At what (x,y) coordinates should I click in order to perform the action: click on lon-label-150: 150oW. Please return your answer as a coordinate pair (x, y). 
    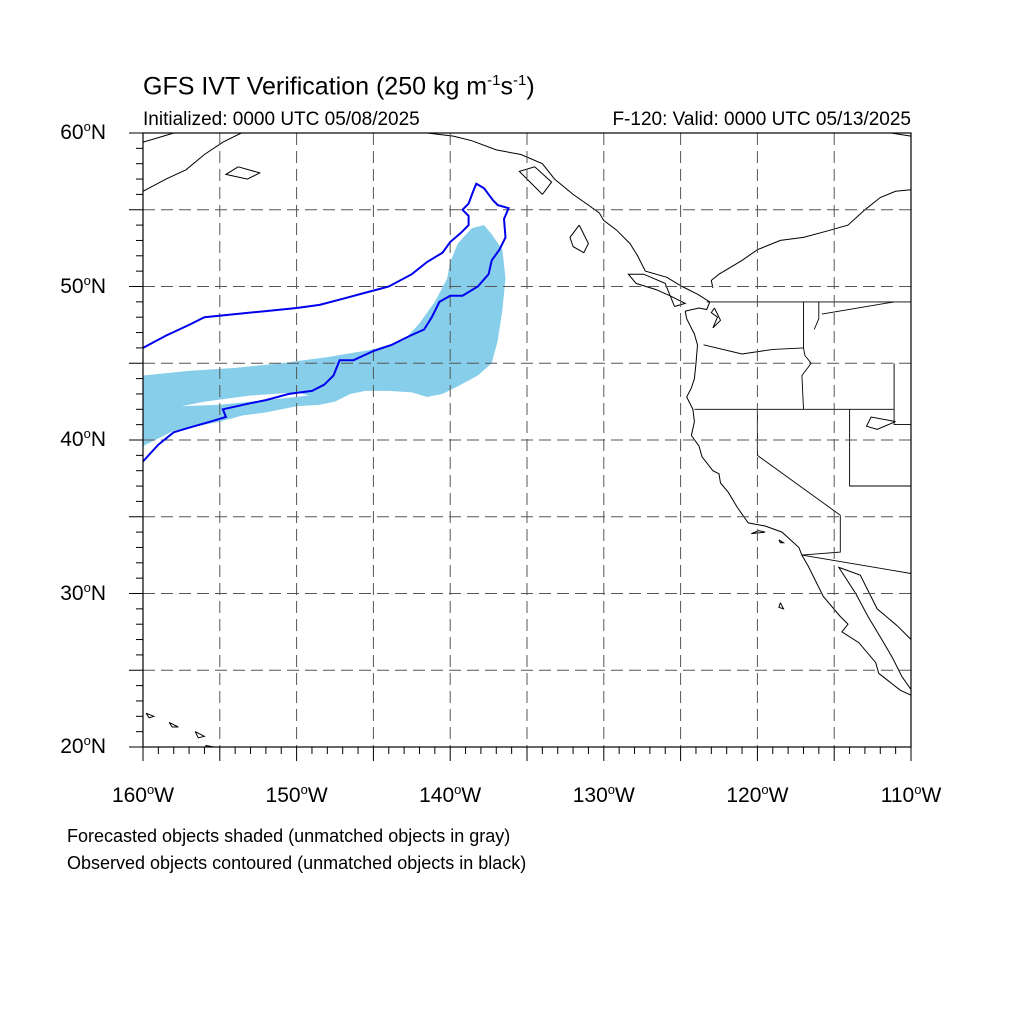
    Looking at the image, I should click on (296, 795).